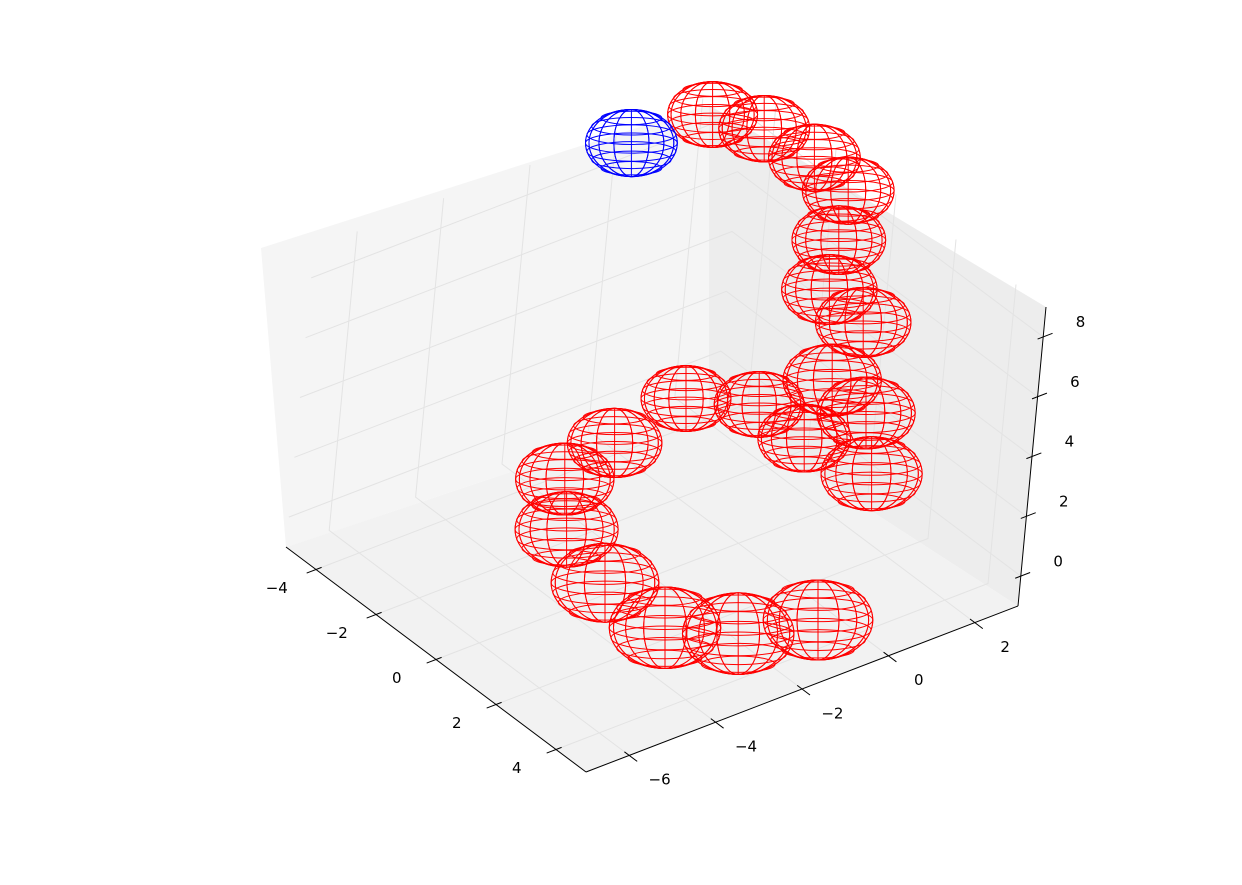 The width and height of the screenshot is (1242, 885). What do you see at coordinates (337, 633) in the screenshot?
I see `x-tick-label: −2` at bounding box center [337, 633].